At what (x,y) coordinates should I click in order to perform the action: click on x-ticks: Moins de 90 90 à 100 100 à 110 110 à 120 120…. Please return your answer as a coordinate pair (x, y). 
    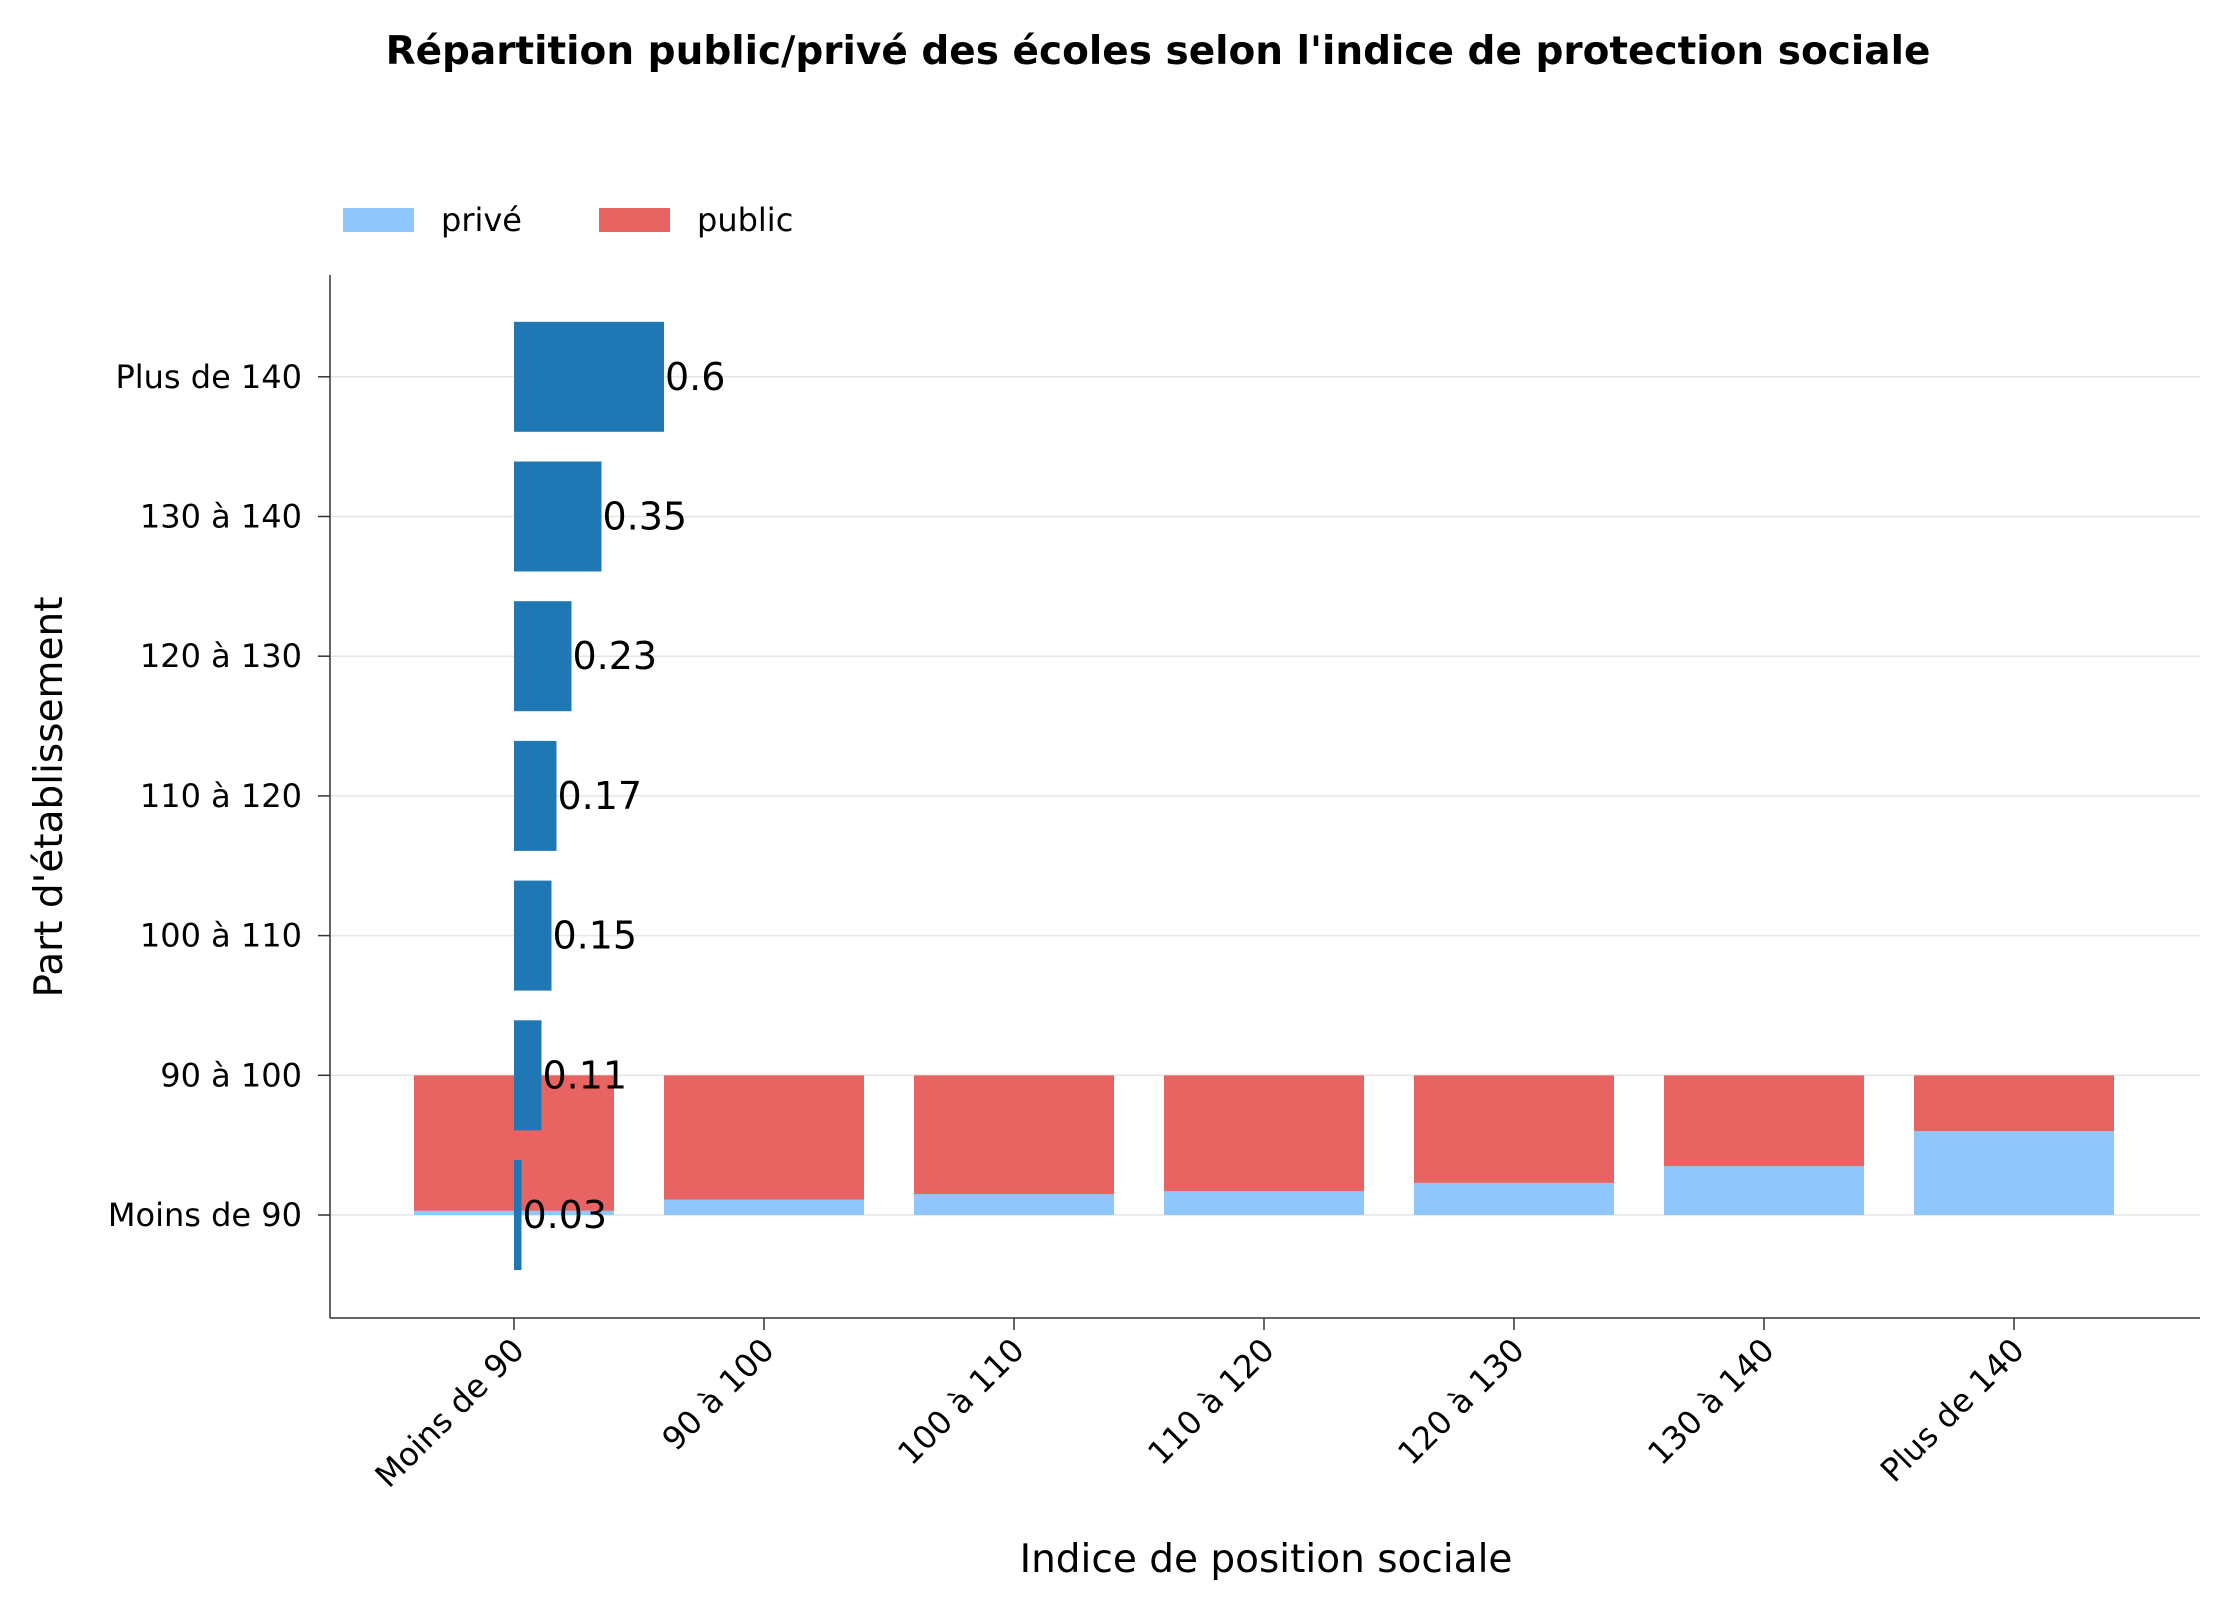
    Looking at the image, I should click on (1200, 1406).